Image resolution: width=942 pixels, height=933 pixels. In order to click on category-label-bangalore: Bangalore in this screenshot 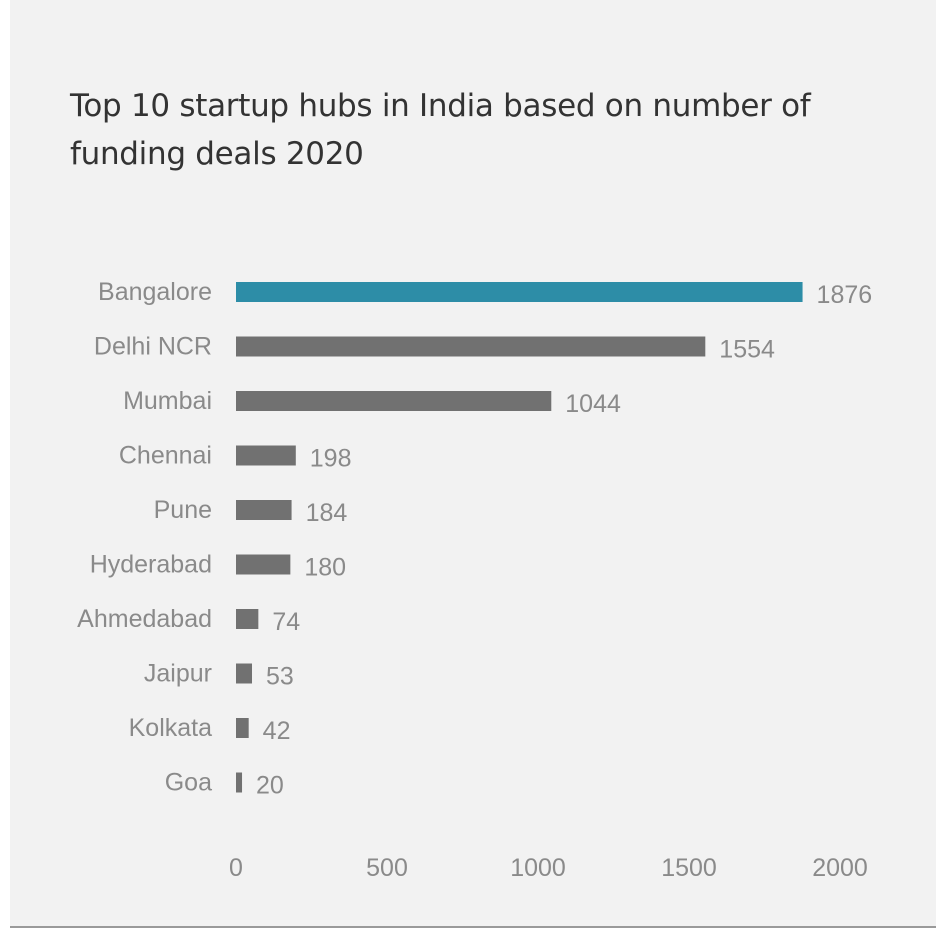, I will do `click(155, 292)`.